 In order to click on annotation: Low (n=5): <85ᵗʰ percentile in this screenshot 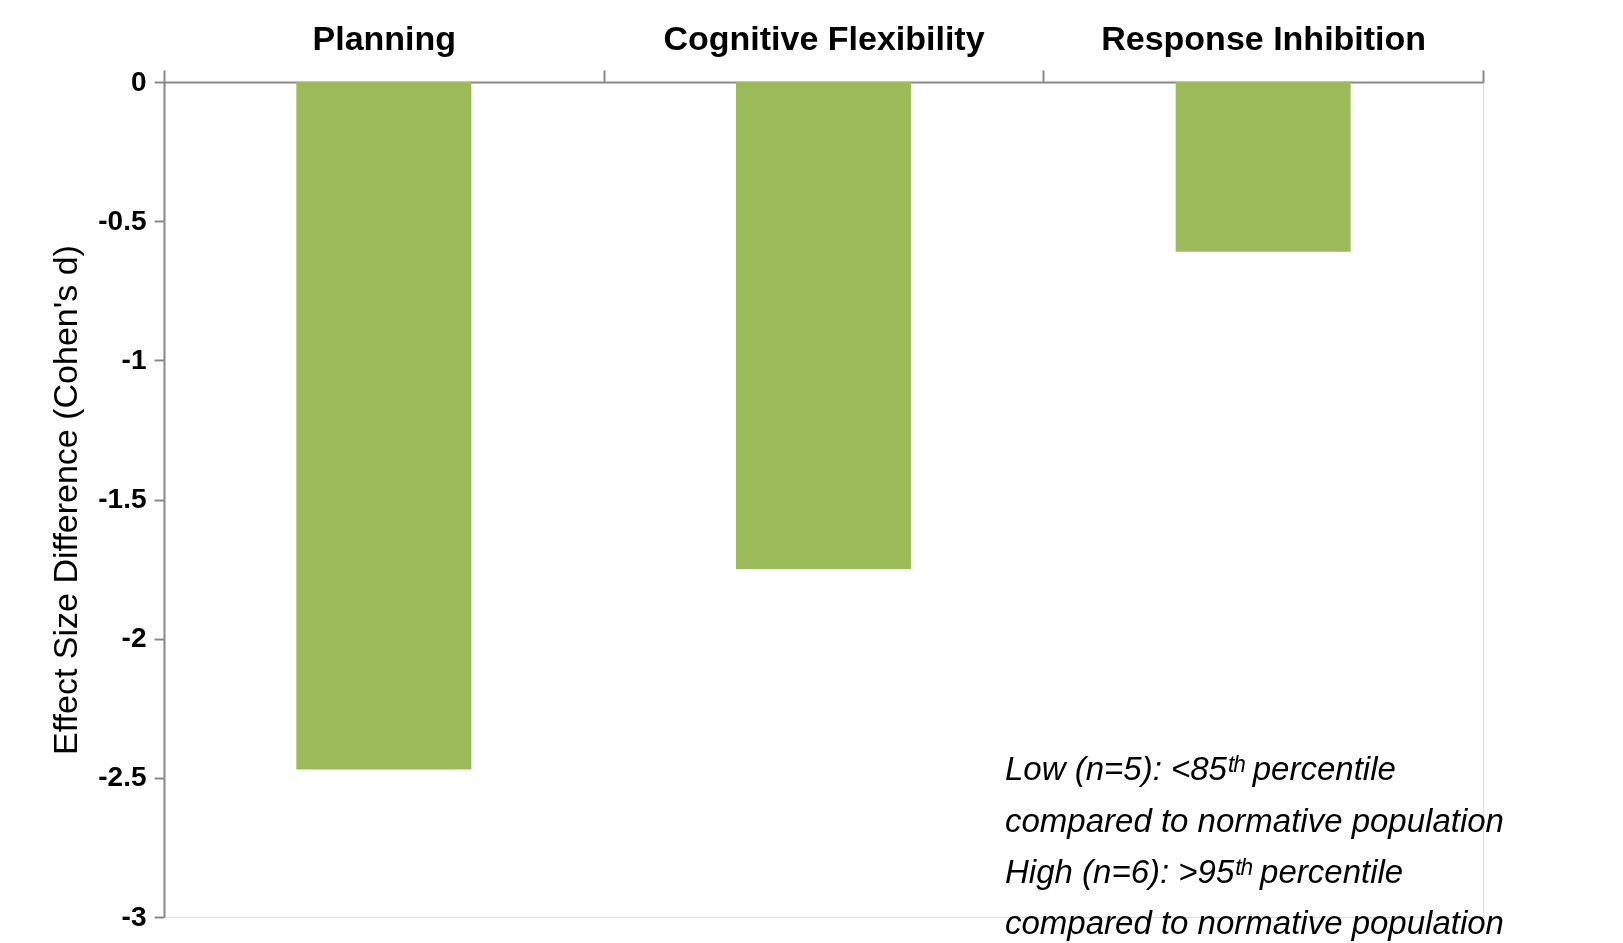, I will do `click(1200, 768)`.